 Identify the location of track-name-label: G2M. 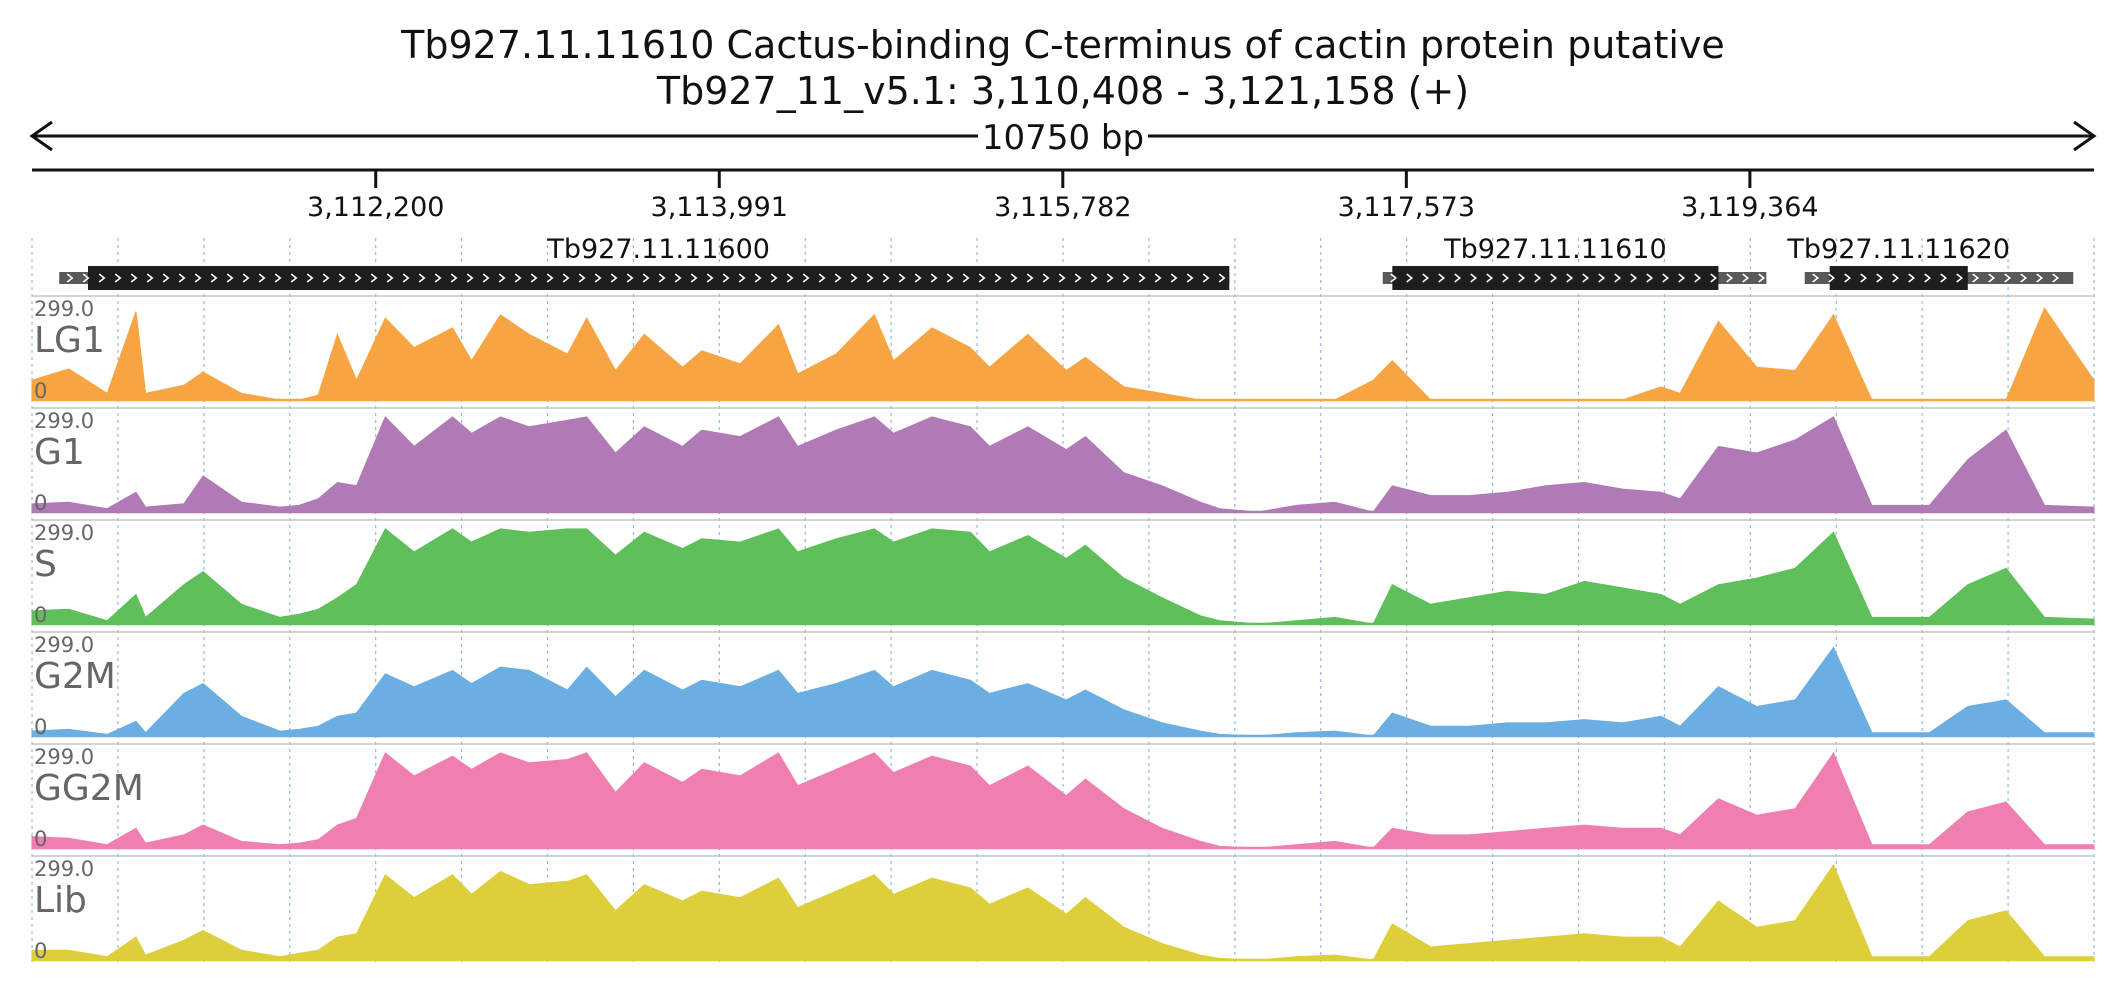
(75, 676).